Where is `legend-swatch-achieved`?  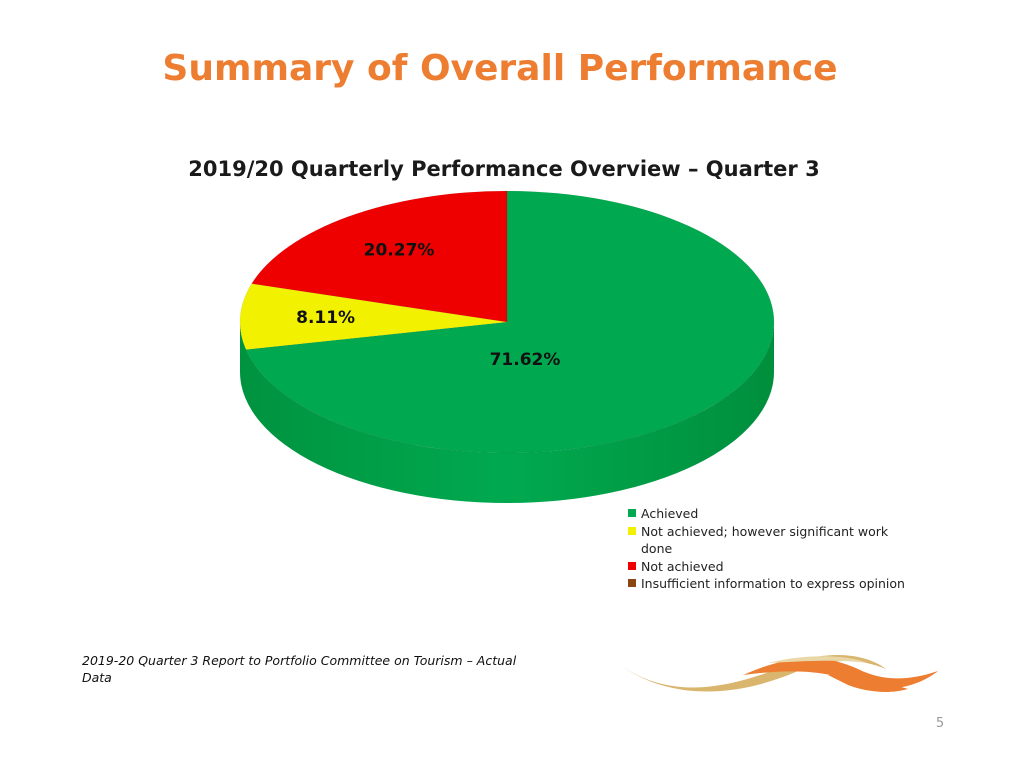
legend-swatch-achieved is located at coordinates (632, 513).